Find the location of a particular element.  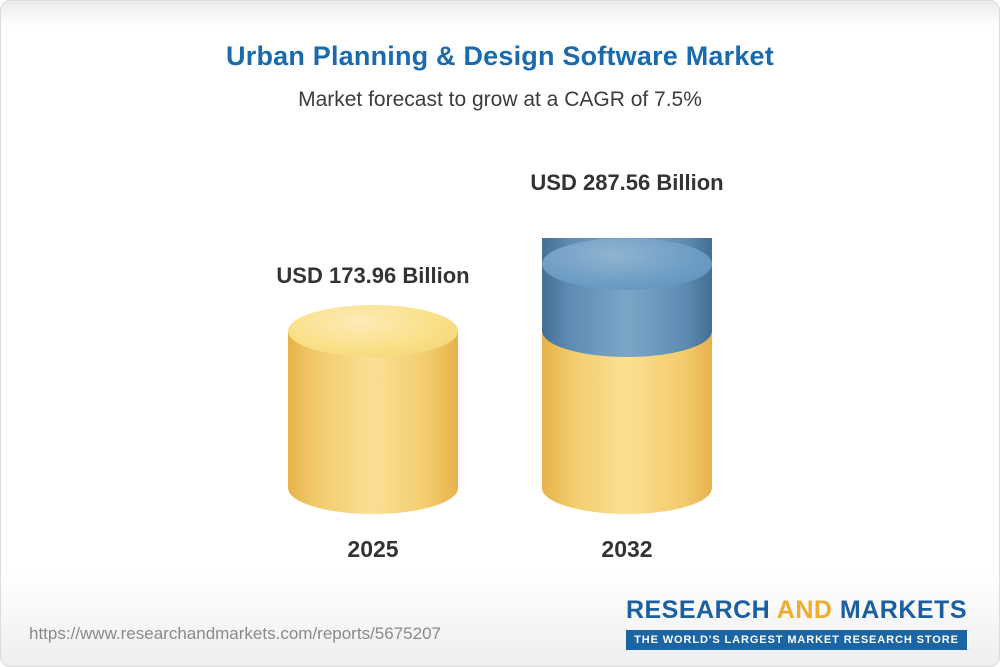

logo-word-markets: MARKETS is located at coordinates (903, 610).